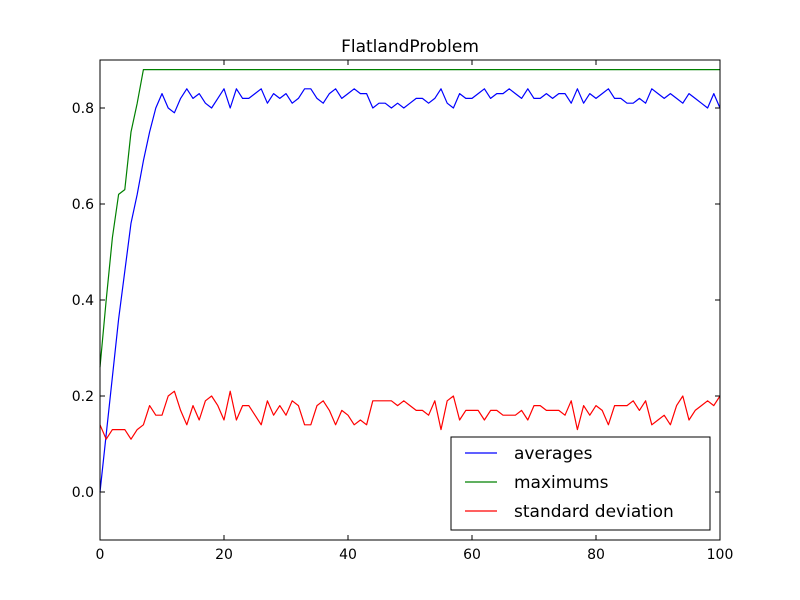  Describe the element at coordinates (410, 47) in the screenshot. I see `chart-title: FlatlandProblem` at that location.